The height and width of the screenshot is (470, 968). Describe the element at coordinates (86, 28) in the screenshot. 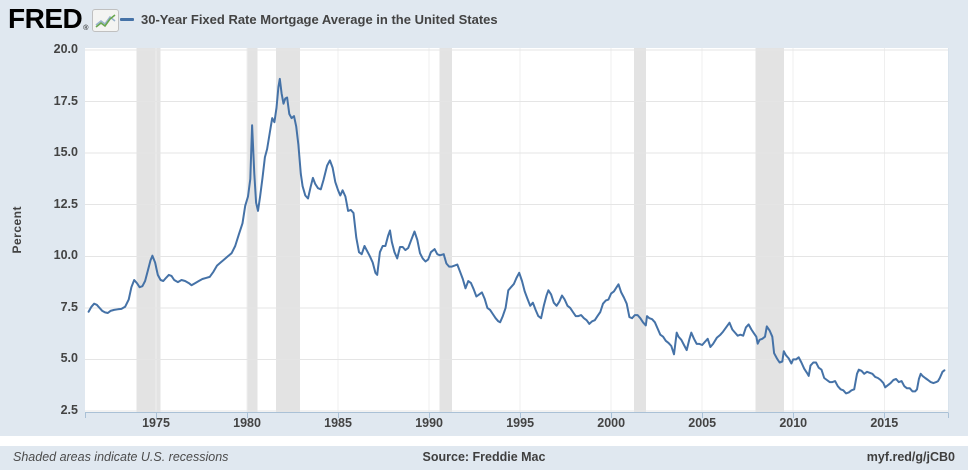

I see `registered-mark-icon: ®` at that location.